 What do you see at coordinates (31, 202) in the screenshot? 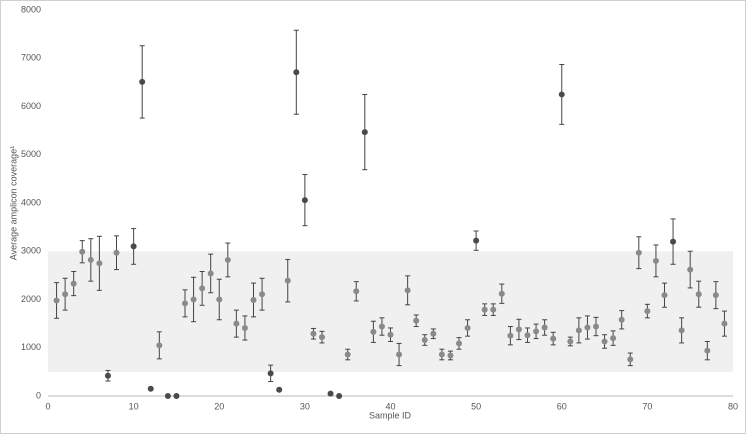
I see `y-tick-label: 4000` at bounding box center [31, 202].